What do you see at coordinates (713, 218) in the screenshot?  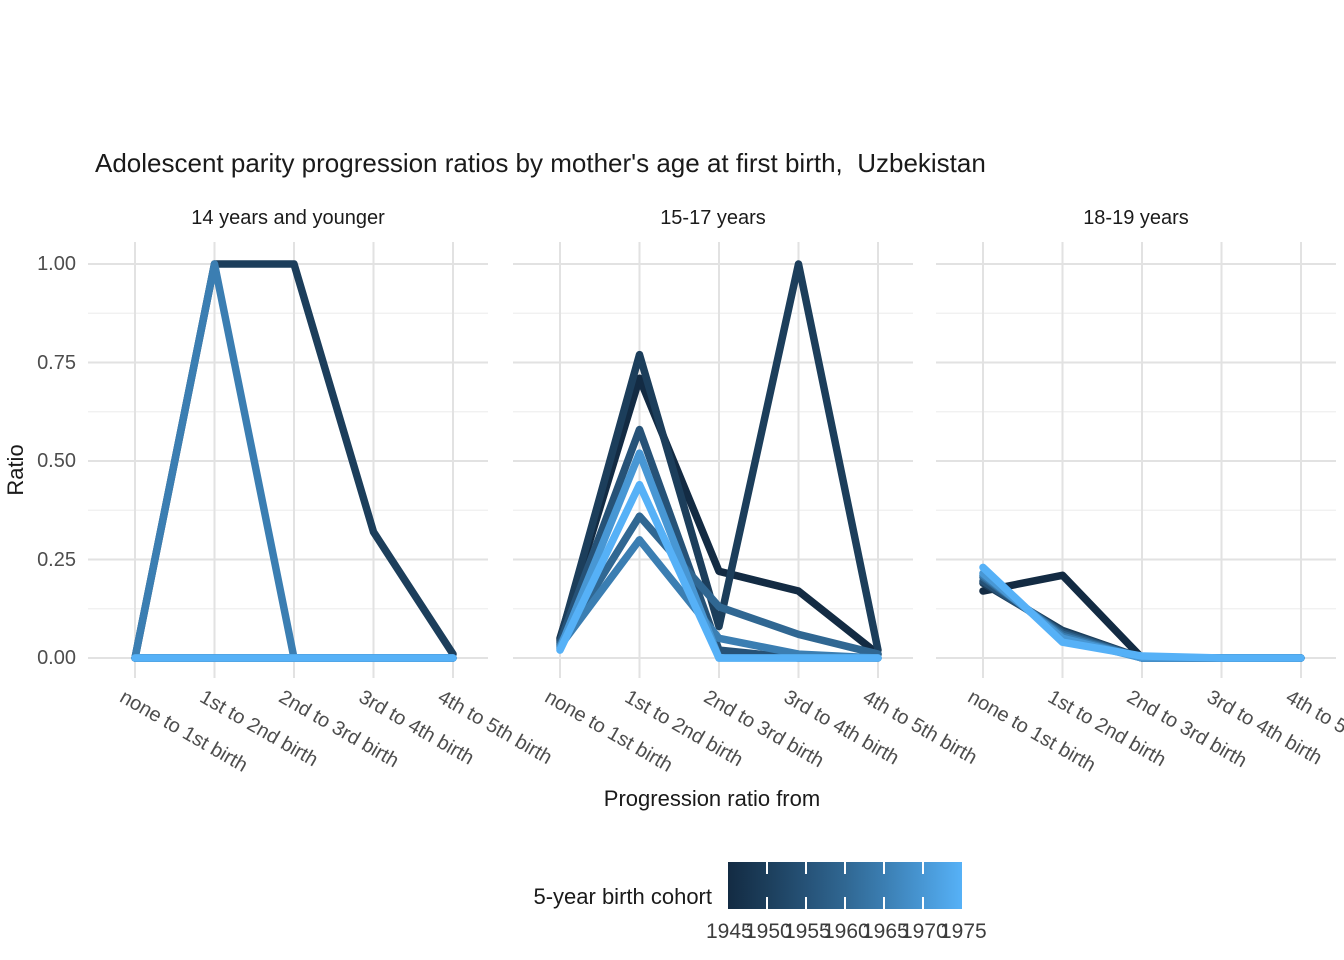 I see `facet-strip-label: 15-17 years` at bounding box center [713, 218].